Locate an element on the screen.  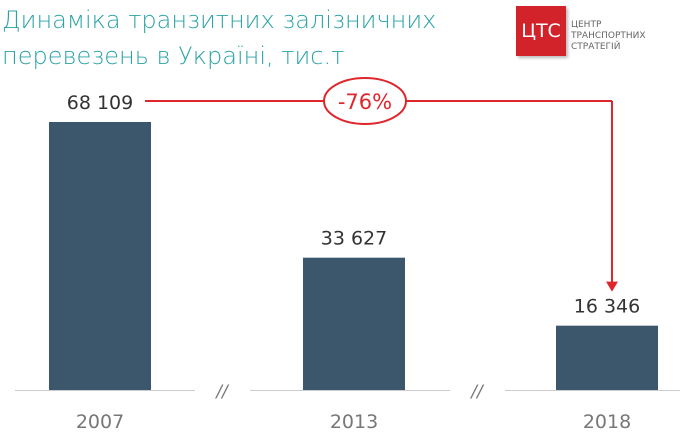
annotation-ellipse is located at coordinates (365, 101).